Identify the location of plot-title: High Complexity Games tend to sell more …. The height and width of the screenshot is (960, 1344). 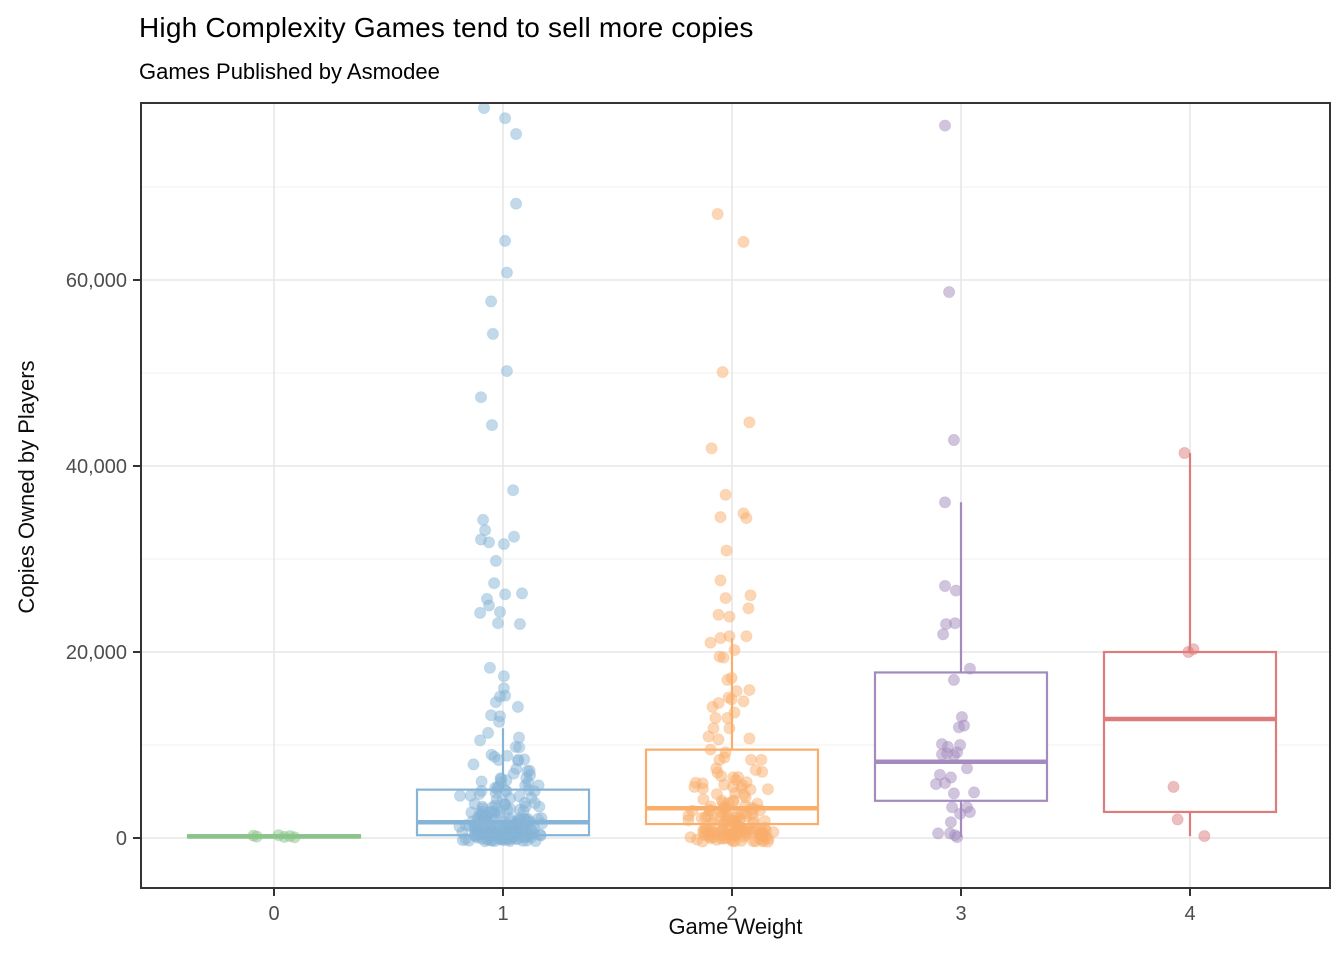
(446, 27).